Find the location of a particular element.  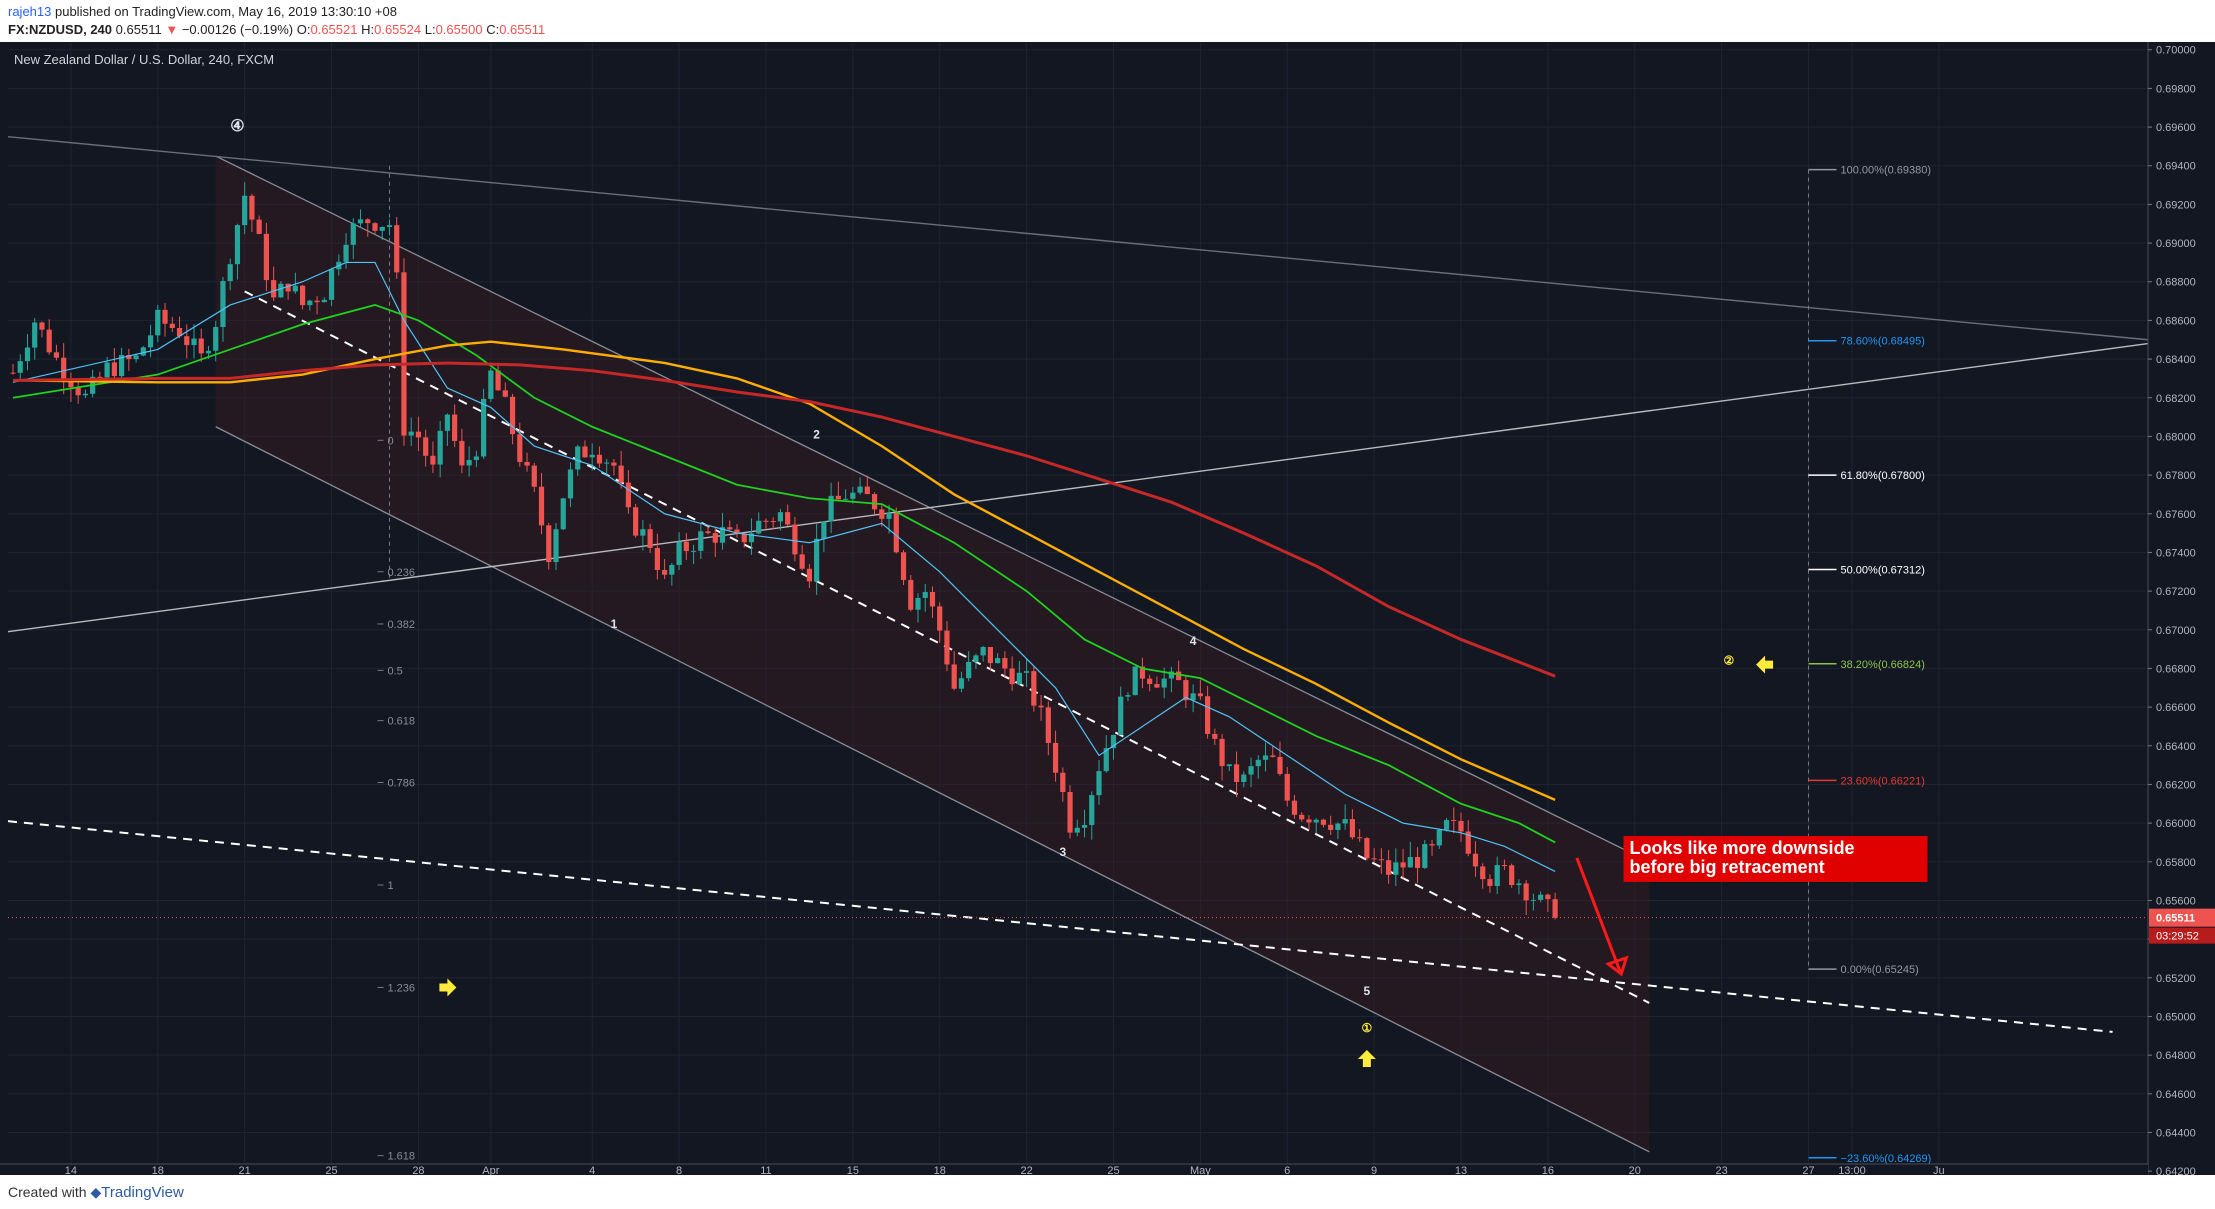

price-tick-label: 0.64600 is located at coordinates (2176, 1095).